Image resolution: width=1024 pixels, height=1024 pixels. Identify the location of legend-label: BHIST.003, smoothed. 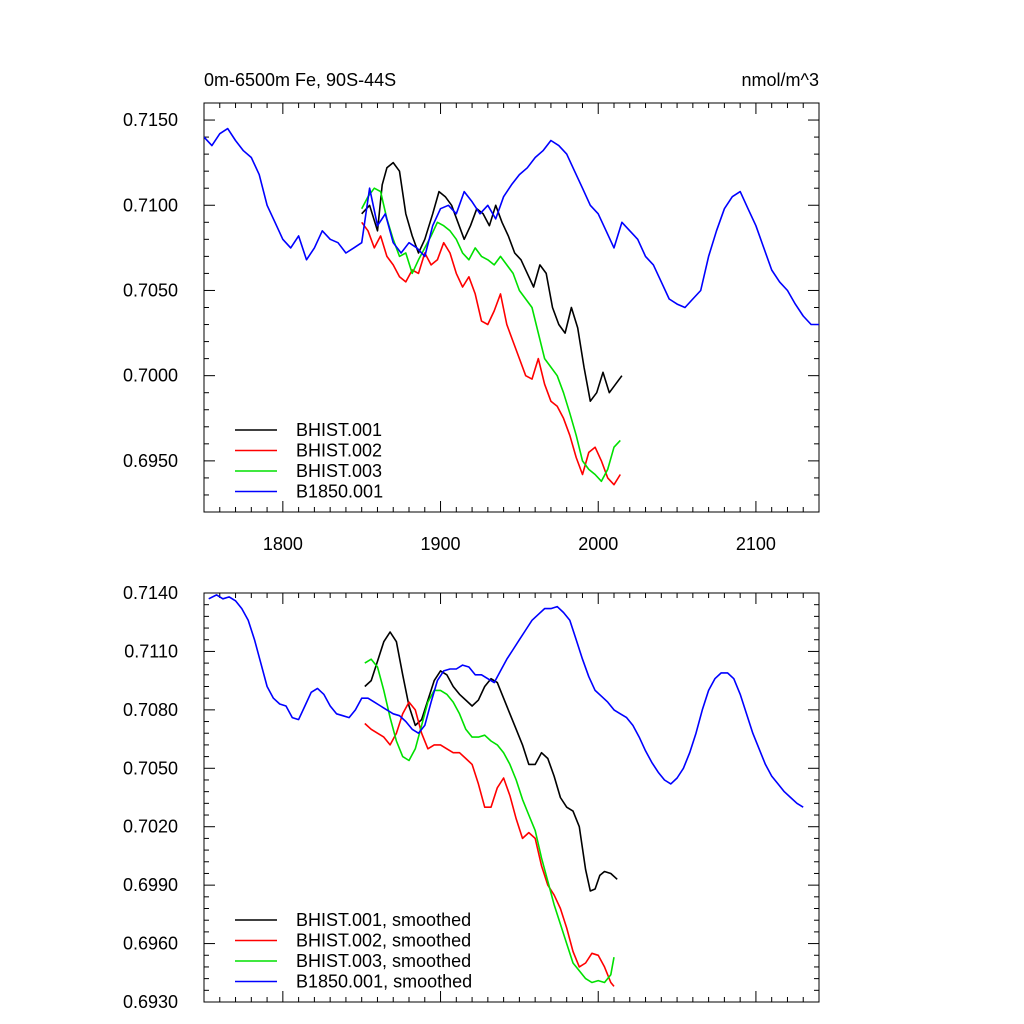
(383, 961).